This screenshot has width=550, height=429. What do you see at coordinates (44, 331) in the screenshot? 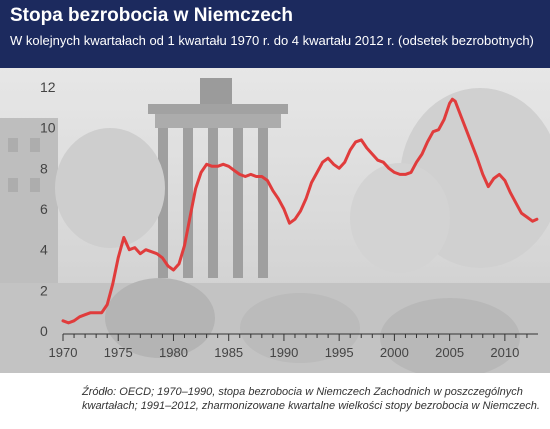
I see `y-tick-label: 0` at bounding box center [44, 331].